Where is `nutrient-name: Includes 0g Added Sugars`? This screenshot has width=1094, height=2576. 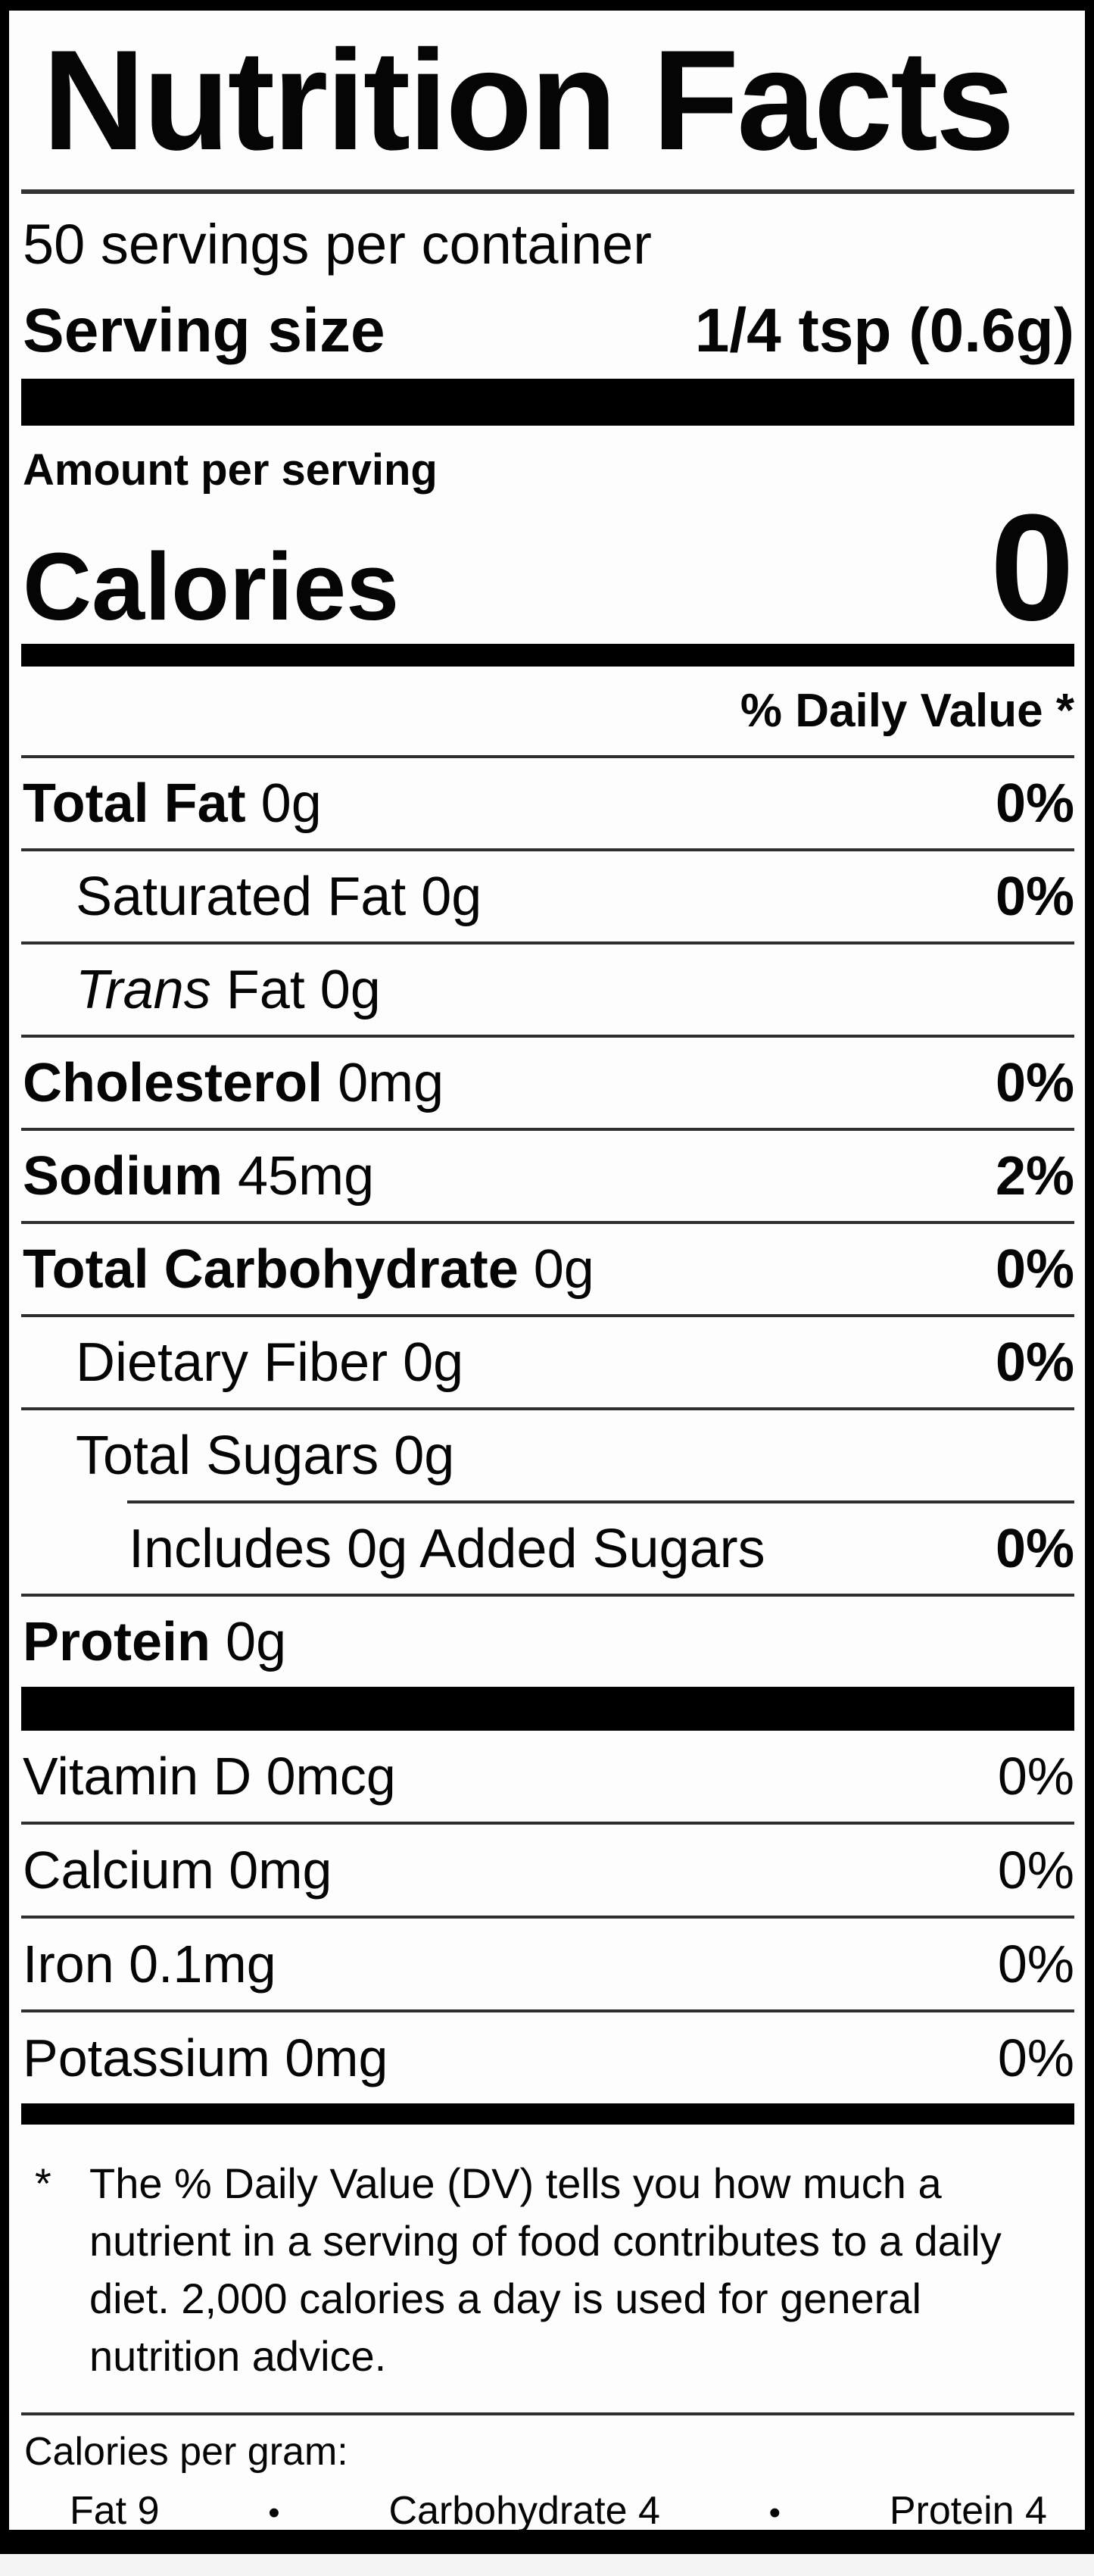 nutrient-name: Includes 0g Added Sugars is located at coordinates (447, 1549).